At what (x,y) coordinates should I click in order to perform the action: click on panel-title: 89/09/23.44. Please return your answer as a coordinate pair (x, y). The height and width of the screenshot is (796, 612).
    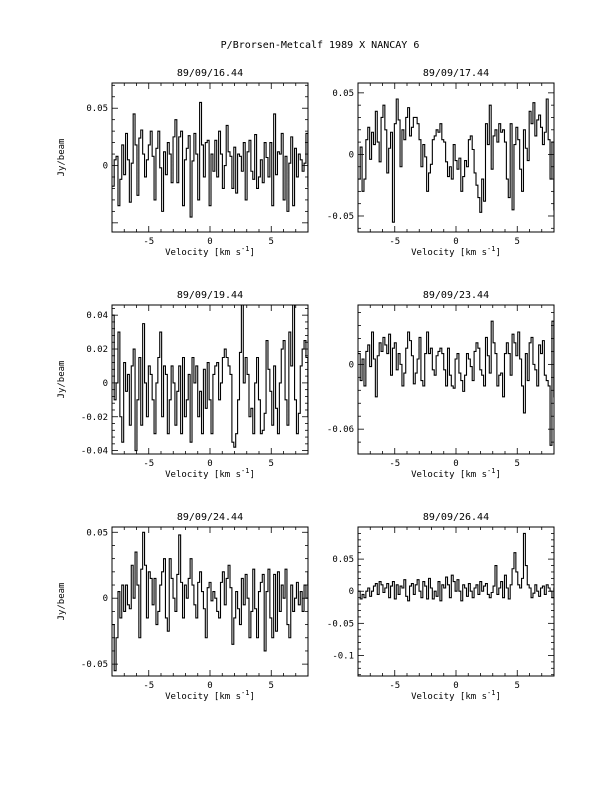
    Looking at the image, I should click on (456, 295).